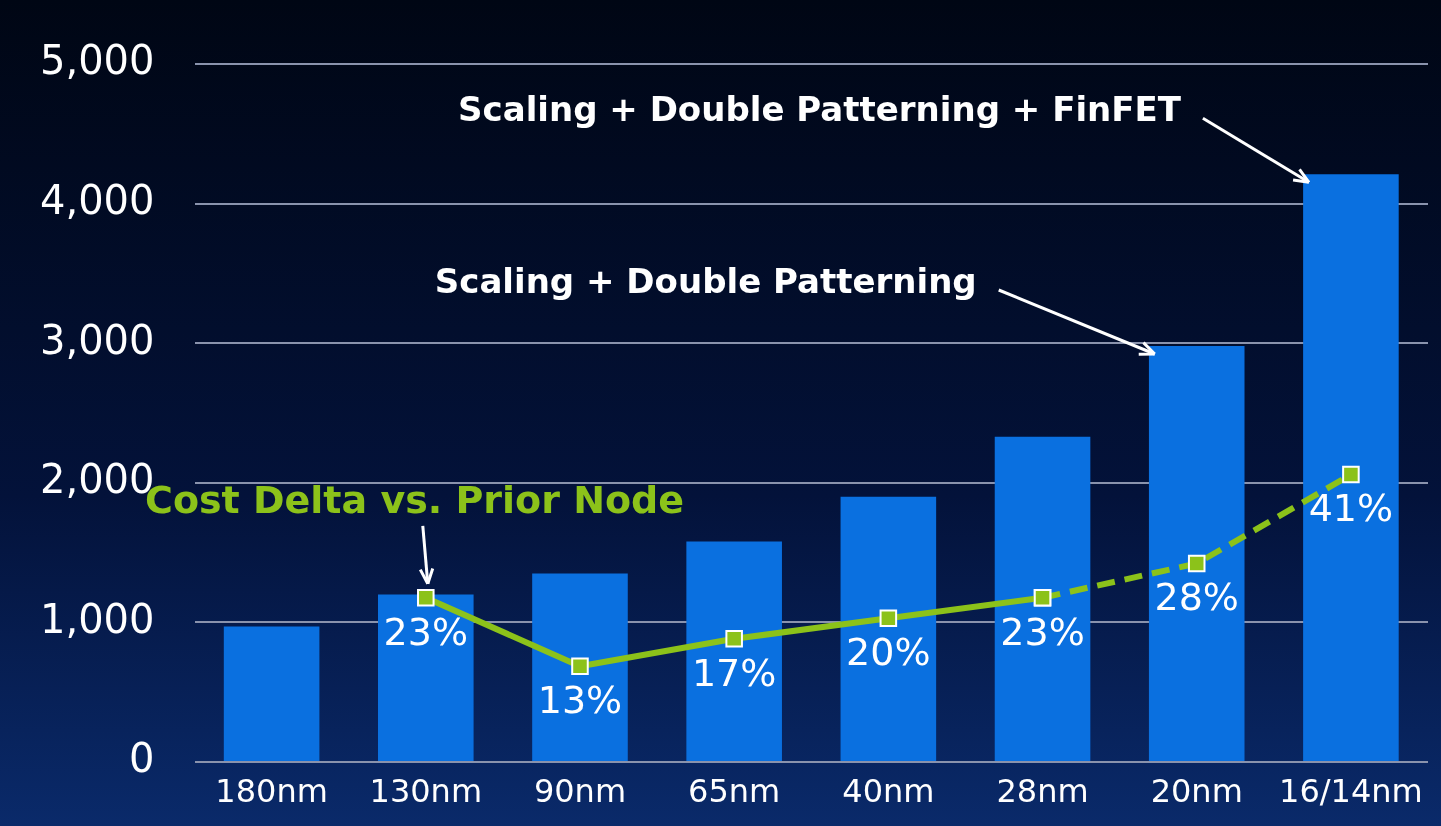  Describe the element at coordinates (1196, 790) in the screenshot. I see `x-tick-label: 20nm` at that location.